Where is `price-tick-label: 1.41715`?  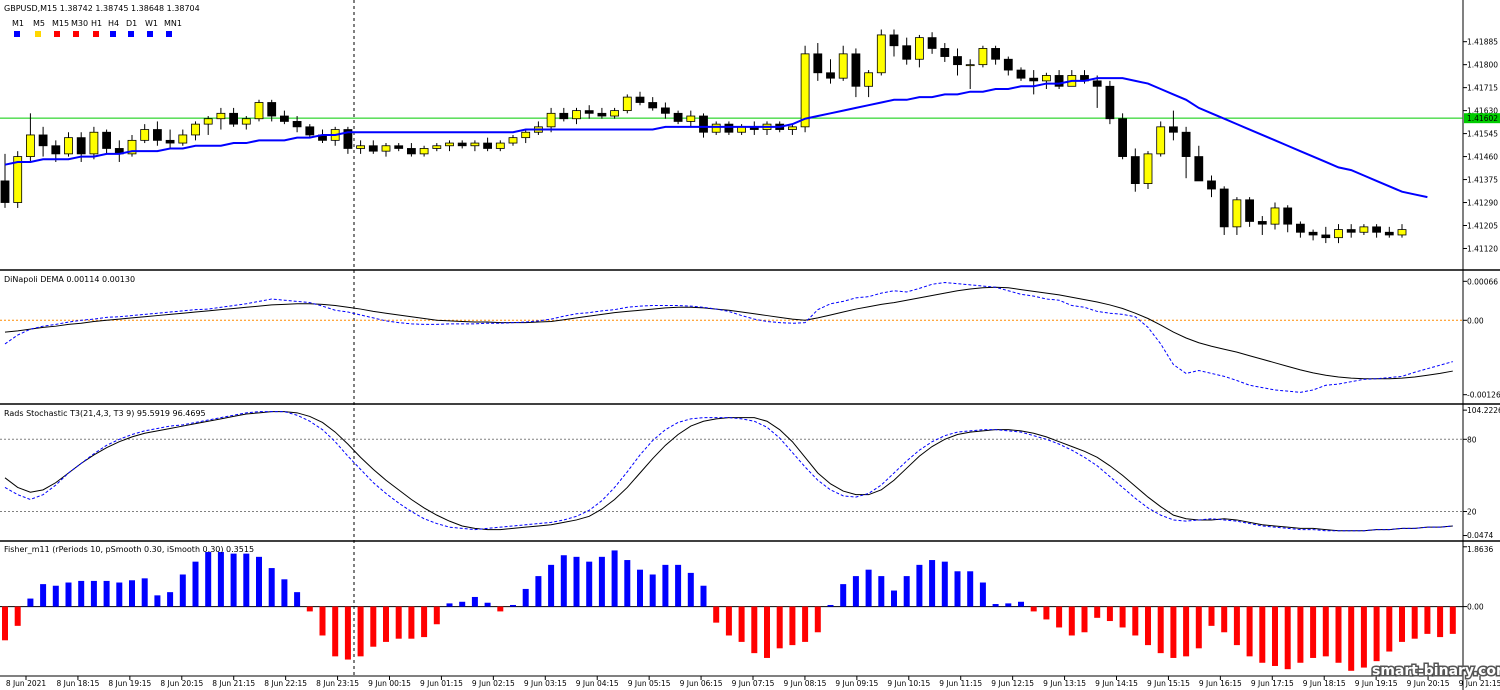
price-tick-label: 1.41715 is located at coordinates (1482, 88).